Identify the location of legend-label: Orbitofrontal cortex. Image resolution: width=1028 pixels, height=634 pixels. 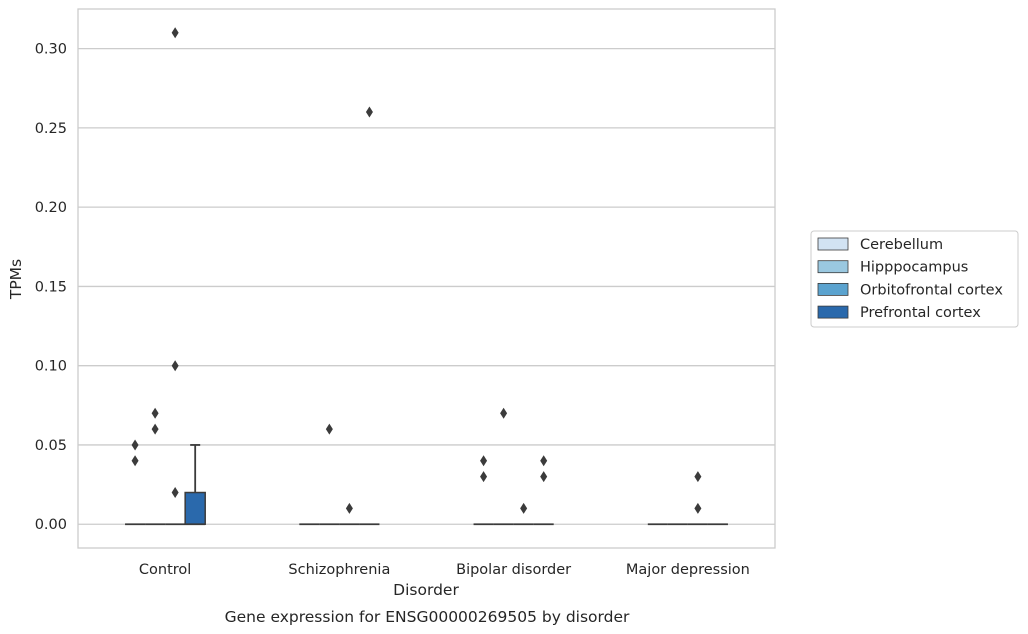
(931, 290).